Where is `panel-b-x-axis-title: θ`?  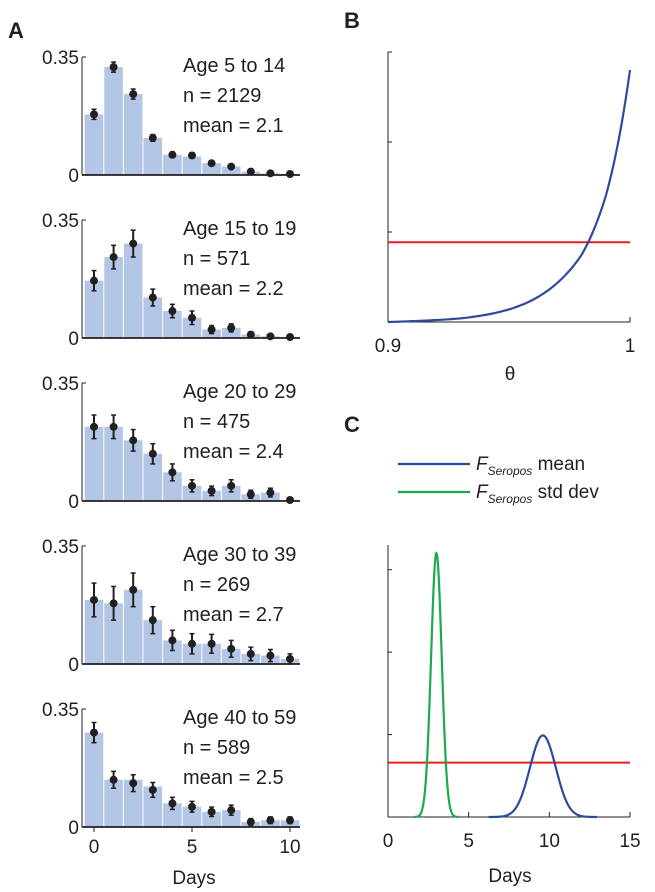 panel-b-x-axis-title: θ is located at coordinates (510, 374).